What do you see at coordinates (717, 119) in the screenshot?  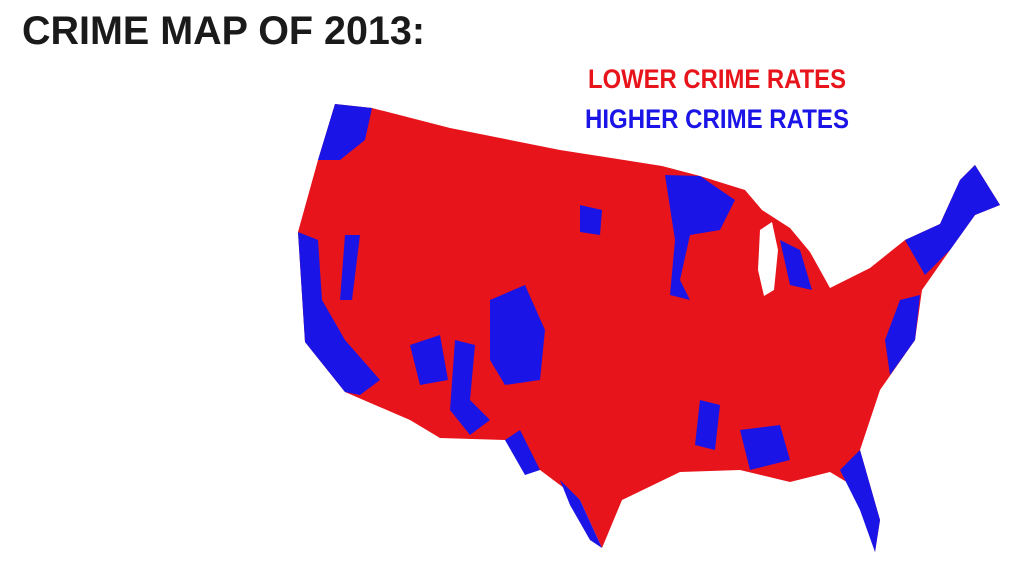 I see `legend-label: HIGHER CRIME RATES` at bounding box center [717, 119].